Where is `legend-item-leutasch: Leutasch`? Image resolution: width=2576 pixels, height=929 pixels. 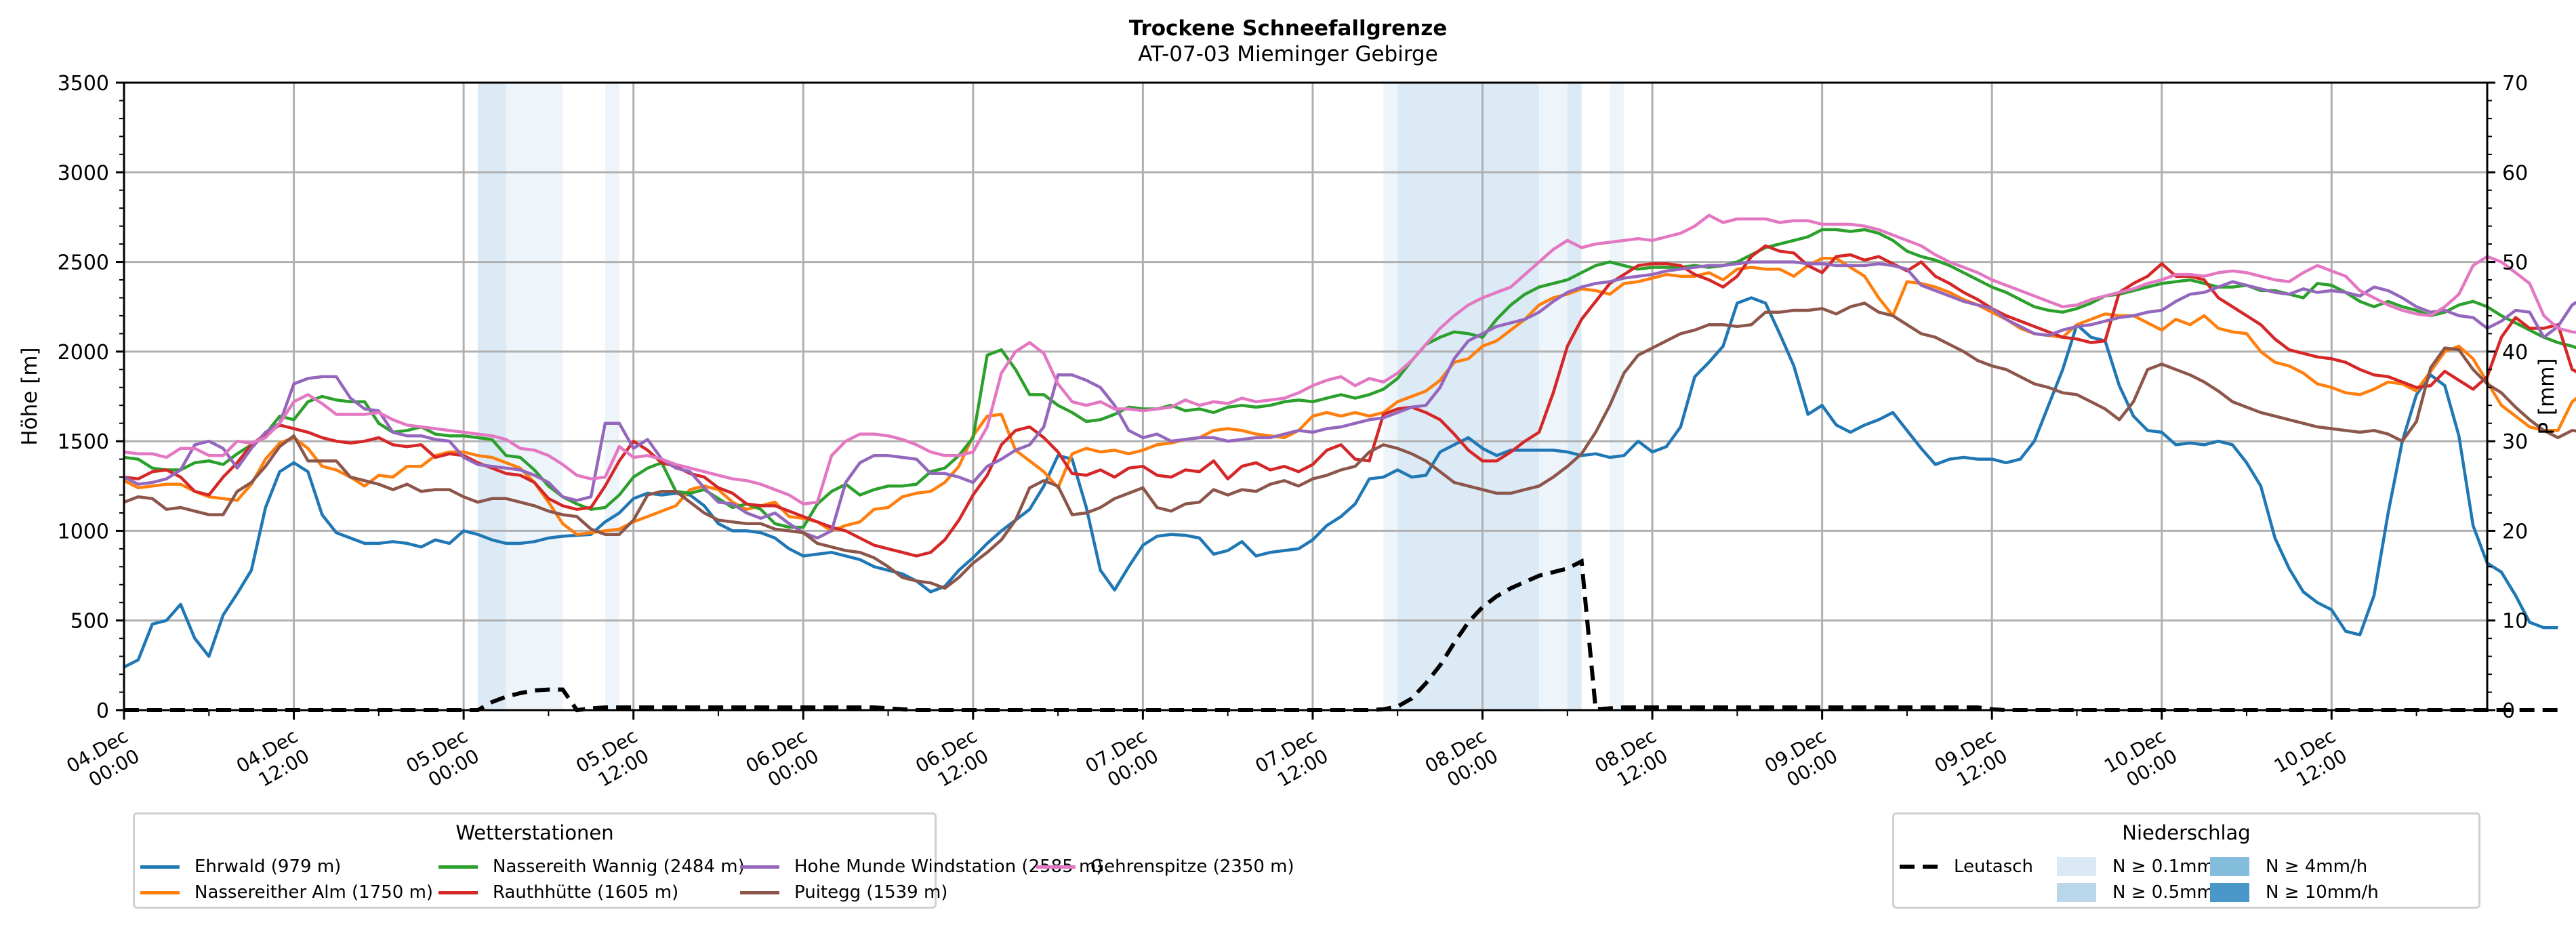 legend-item-leutasch: Leutasch is located at coordinates (1967, 866).